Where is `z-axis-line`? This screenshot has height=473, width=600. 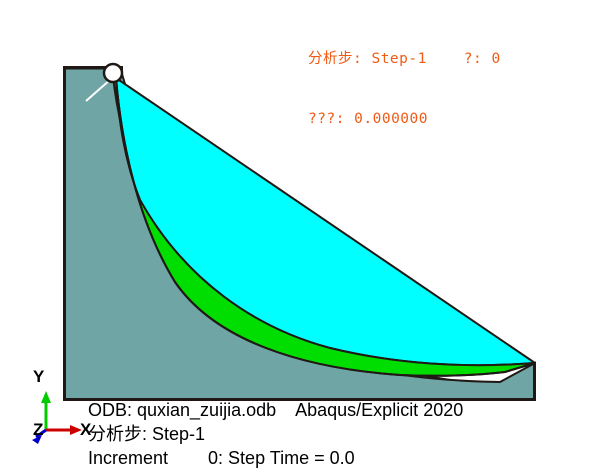
z-axis-line is located at coordinates (41, 433).